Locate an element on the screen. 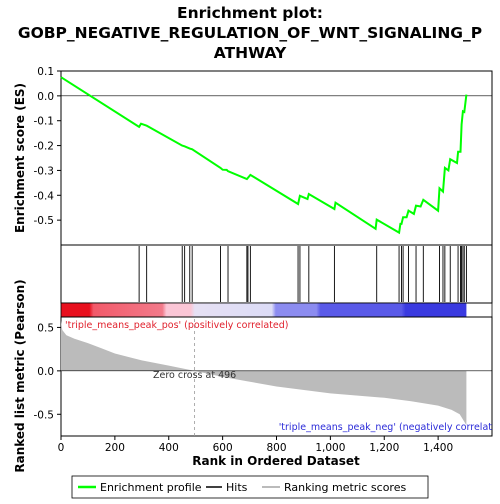 Image resolution: width=500 pixels, height=504 pixels. zero-cross-label: Zero cross at 496 is located at coordinates (194, 375).